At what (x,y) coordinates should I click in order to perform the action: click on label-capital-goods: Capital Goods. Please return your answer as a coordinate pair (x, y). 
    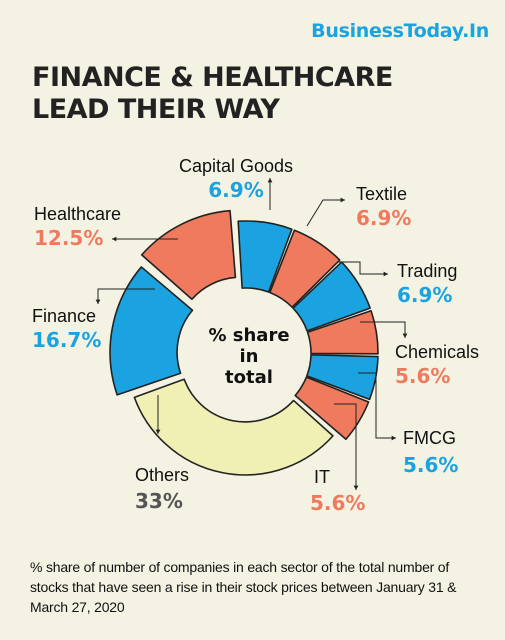
    Looking at the image, I should click on (236, 166).